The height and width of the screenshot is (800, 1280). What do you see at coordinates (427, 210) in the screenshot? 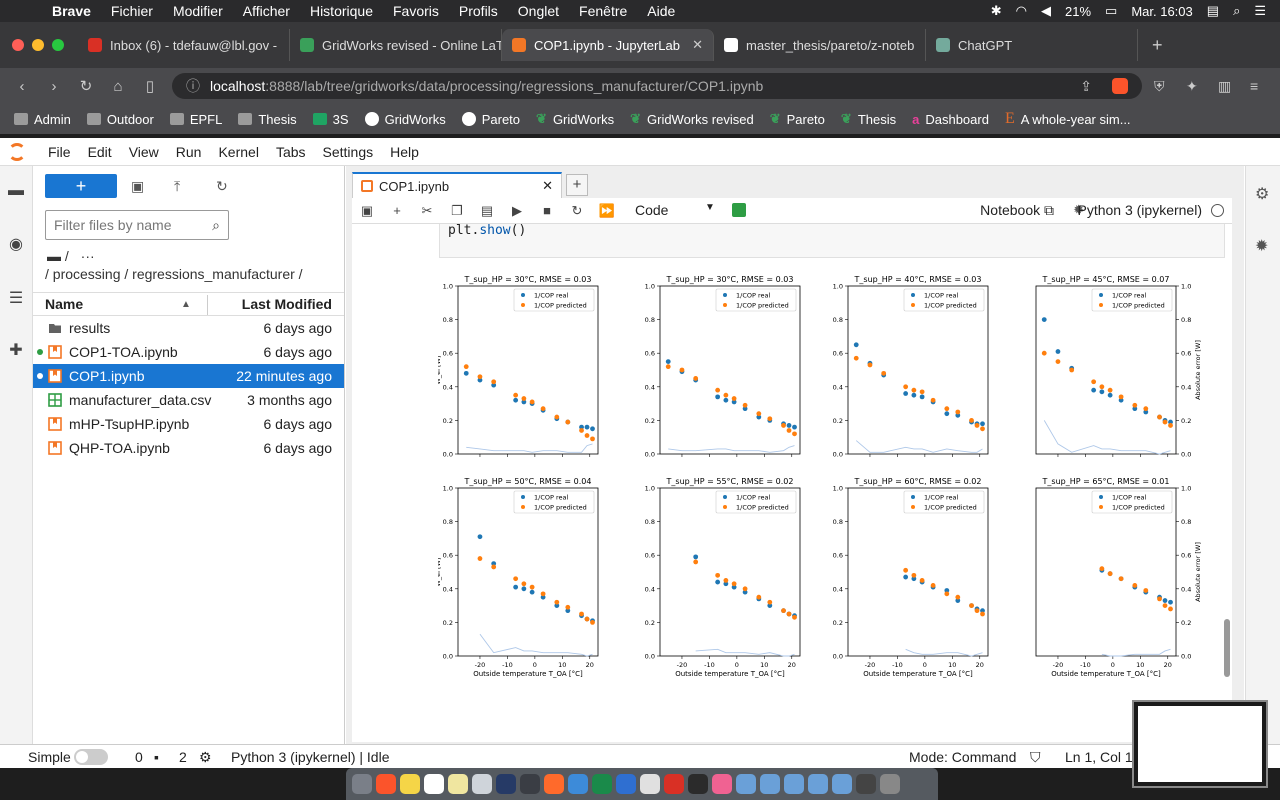
I see `cut-icon: ✂` at bounding box center [427, 210].